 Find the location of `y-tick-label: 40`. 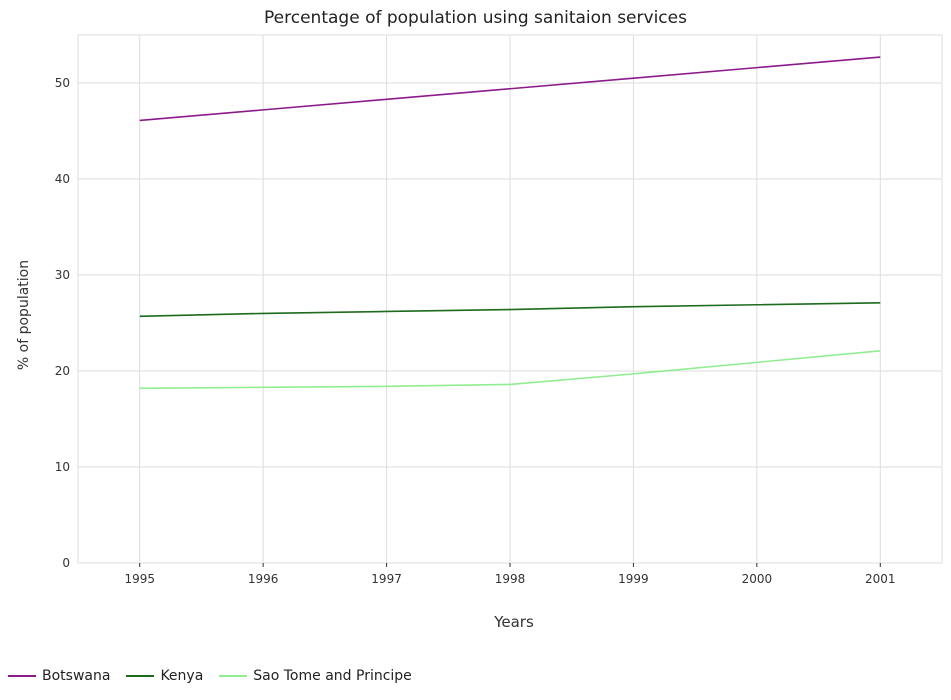

y-tick-label: 40 is located at coordinates (62, 179).